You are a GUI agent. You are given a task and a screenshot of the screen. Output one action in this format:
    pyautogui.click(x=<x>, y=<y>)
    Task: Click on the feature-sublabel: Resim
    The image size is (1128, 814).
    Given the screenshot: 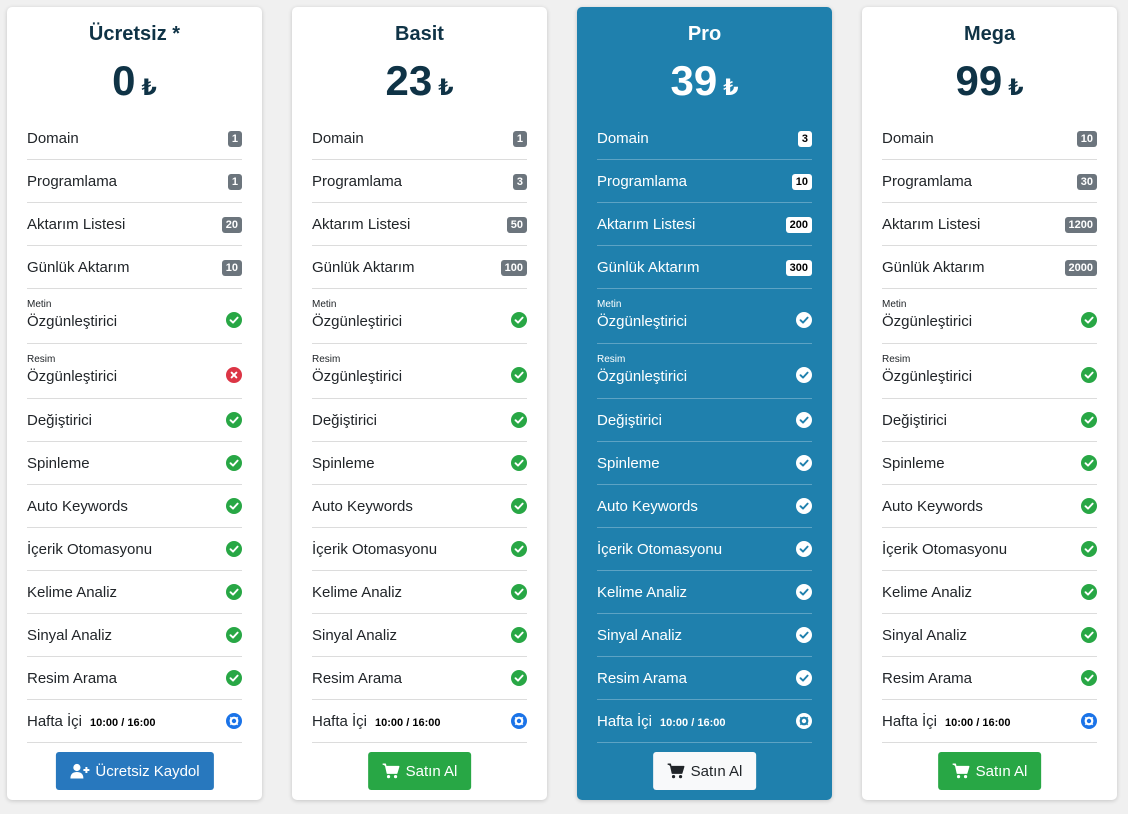 What is the action you would take?
    pyautogui.click(x=326, y=359)
    